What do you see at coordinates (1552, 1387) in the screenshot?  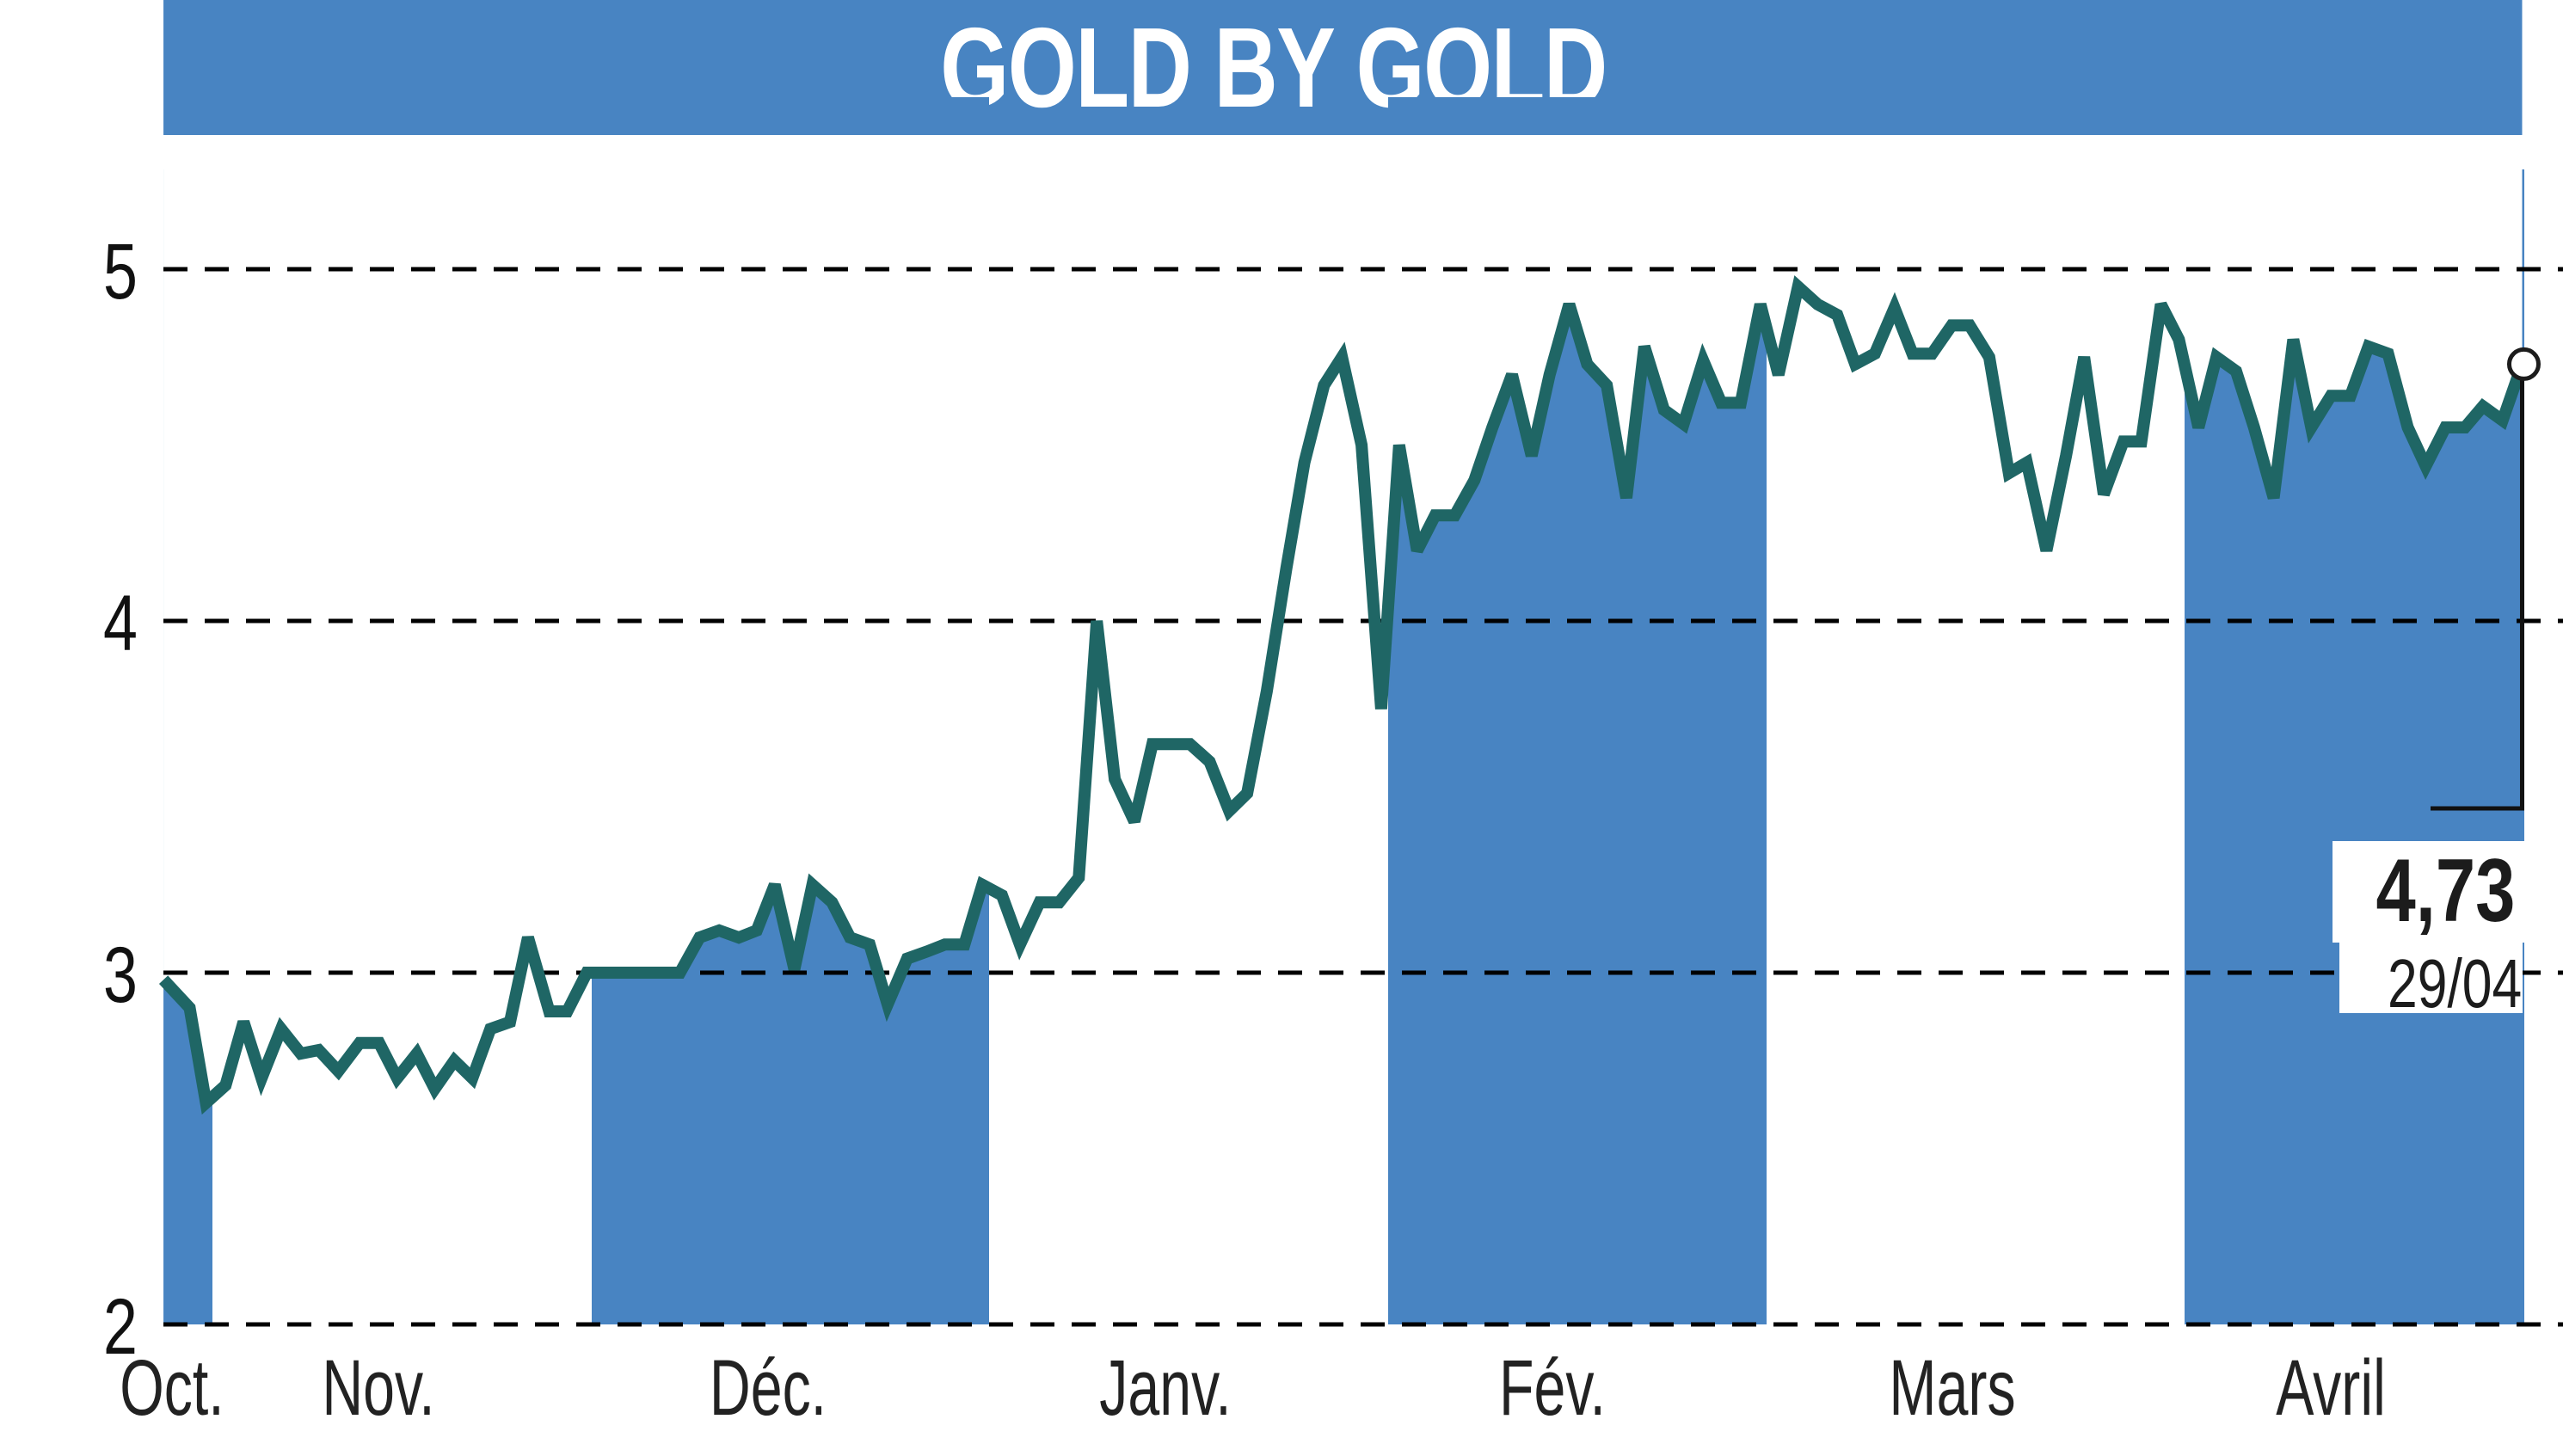 I see `x-tick-label: Fév.` at bounding box center [1552, 1387].